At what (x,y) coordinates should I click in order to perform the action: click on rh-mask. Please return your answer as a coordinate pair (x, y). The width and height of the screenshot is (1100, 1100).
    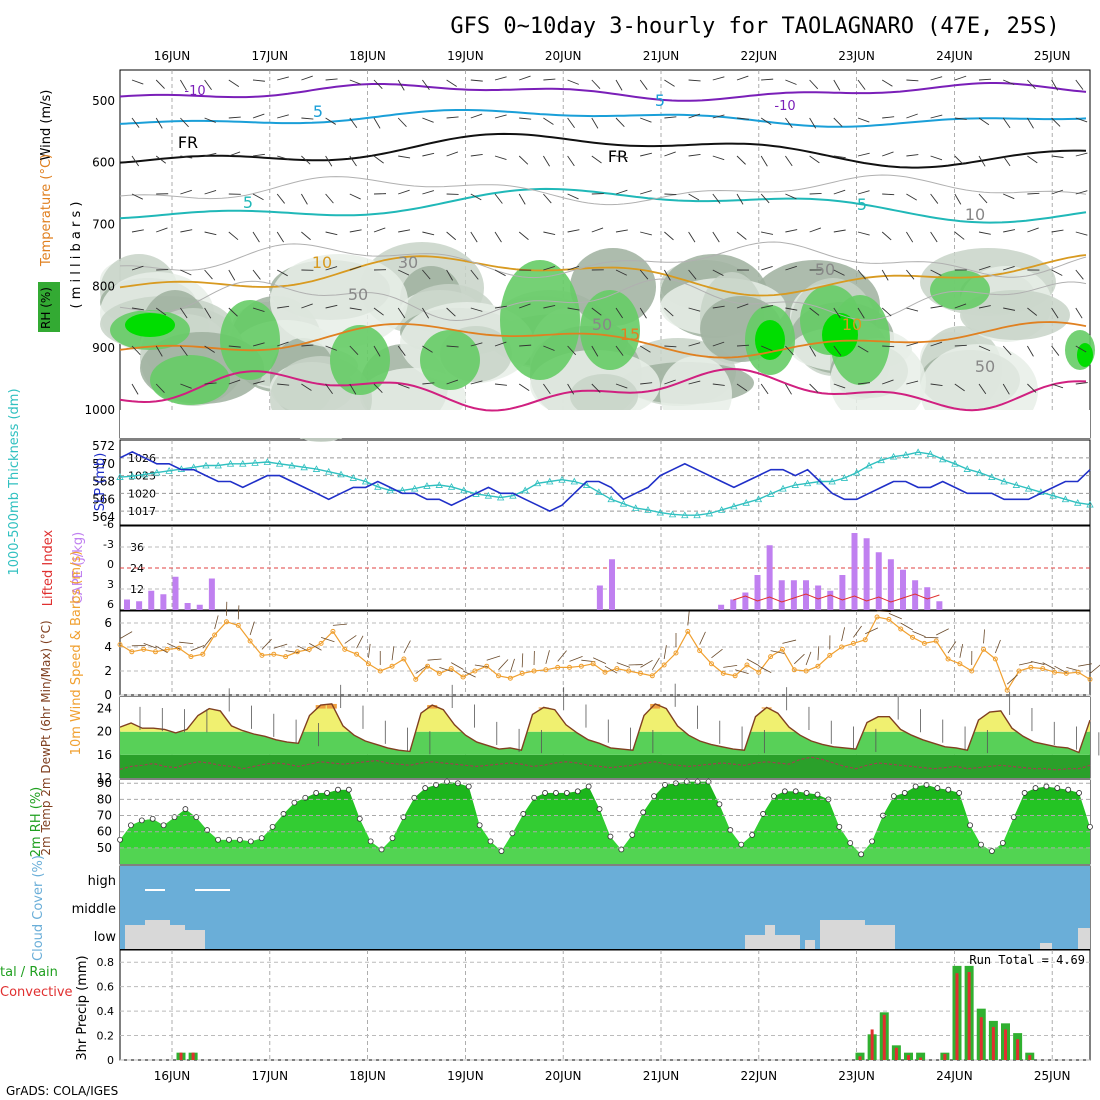
    Looking at the image, I should click on (605, 817).